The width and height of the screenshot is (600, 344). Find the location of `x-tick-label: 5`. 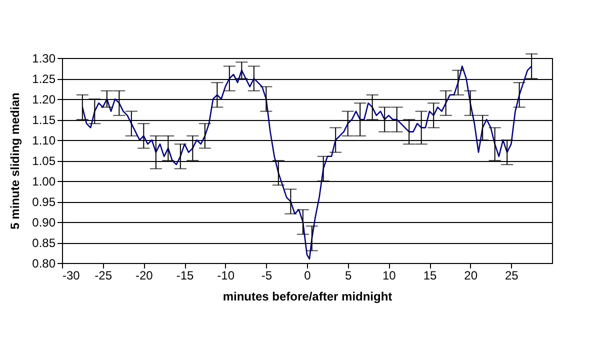

x-tick-label: 5 is located at coordinates (348, 275).